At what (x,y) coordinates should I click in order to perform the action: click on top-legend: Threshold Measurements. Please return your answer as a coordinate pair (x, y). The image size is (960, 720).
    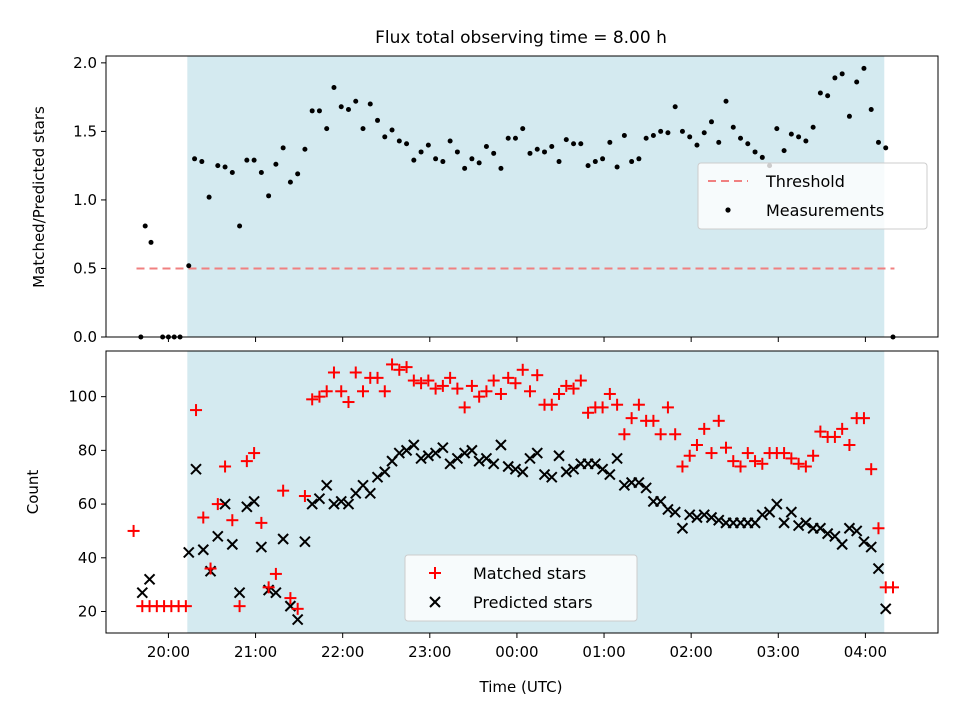
    Looking at the image, I should click on (812, 196).